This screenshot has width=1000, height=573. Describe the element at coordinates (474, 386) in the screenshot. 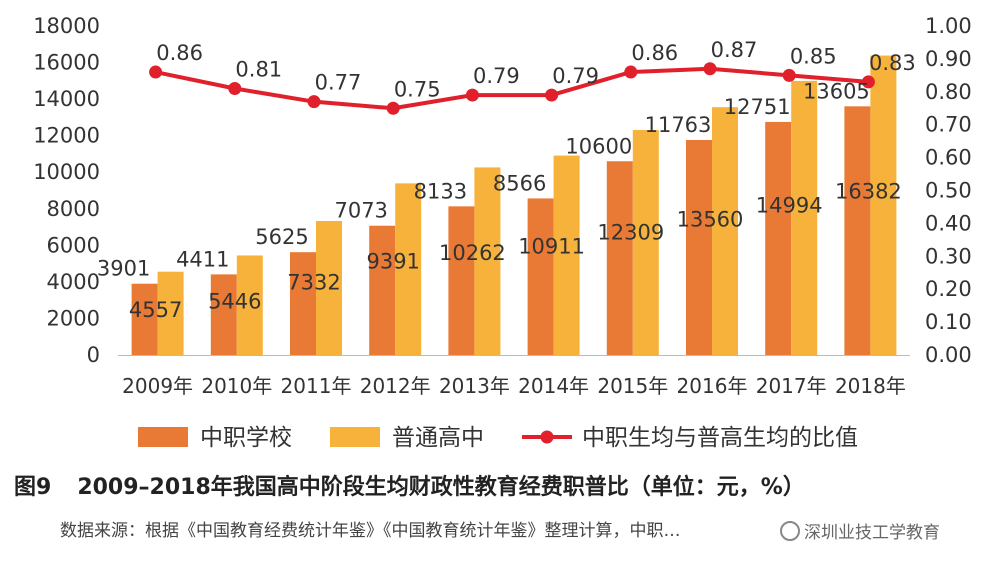

I see `x-axis-tick-label: 2013年` at that location.